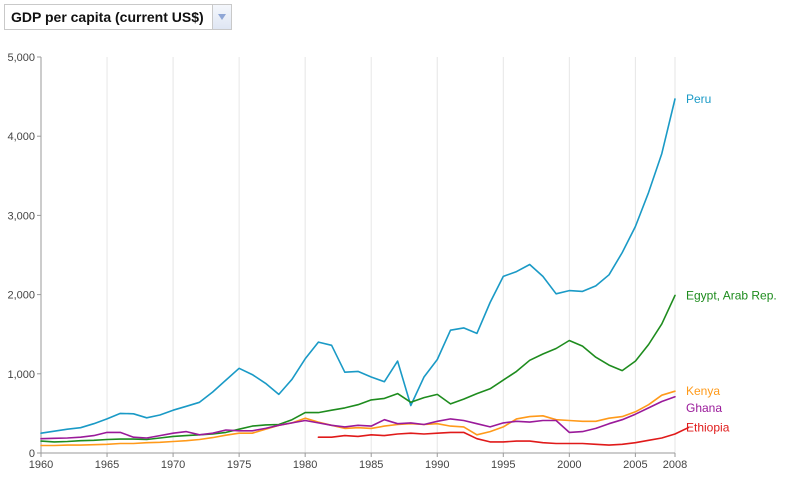 The height and width of the screenshot is (480, 800). Describe the element at coordinates (698, 99) in the screenshot. I see `series-label-peru: Peru` at that location.